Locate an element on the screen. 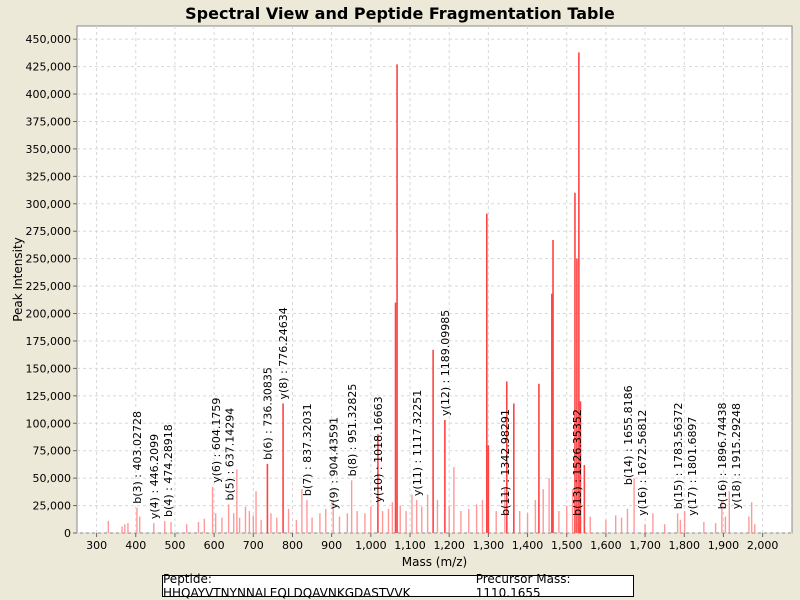 This screenshot has height=600, width=800. x-axis-label: Mass (m/z) is located at coordinates (434, 562).